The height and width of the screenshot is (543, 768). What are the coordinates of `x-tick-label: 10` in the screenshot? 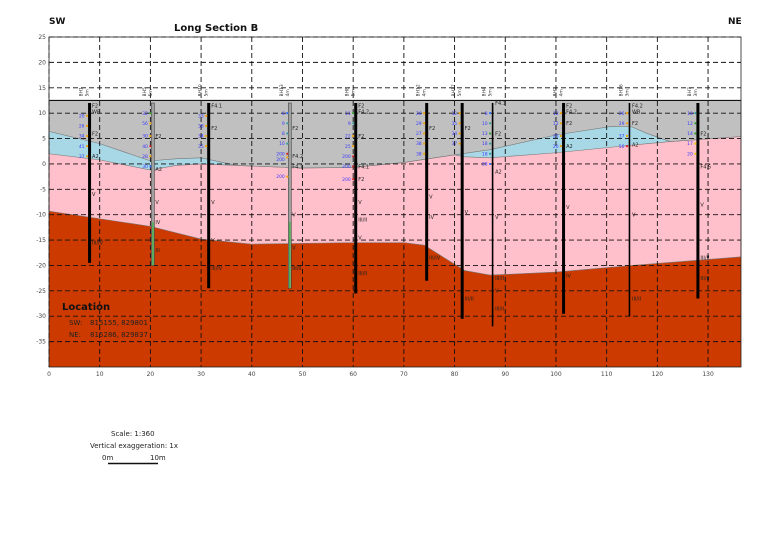 It's located at (100, 374).